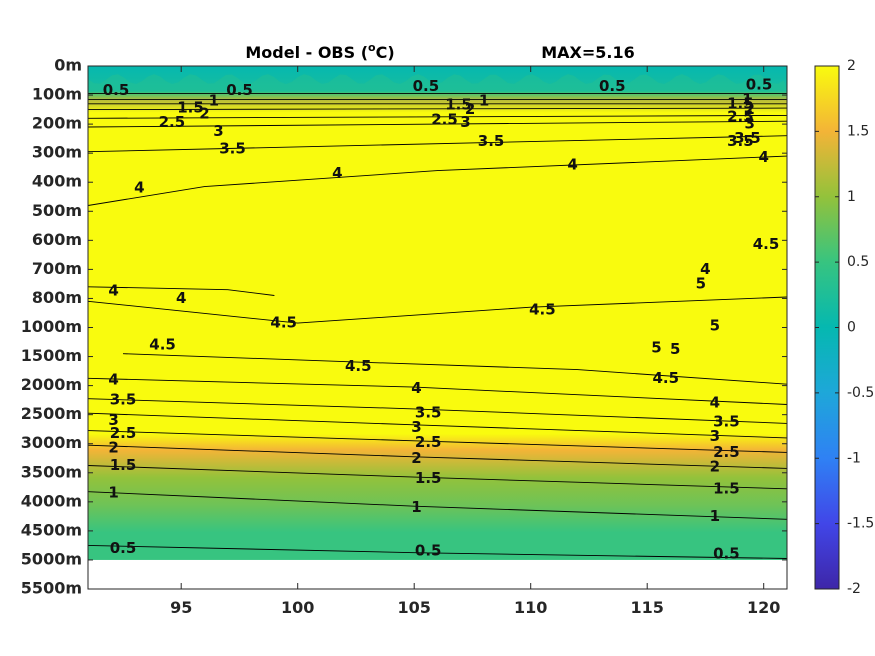 This screenshot has width=875, height=656. I want to click on y-tick-label: 5500m, so click(51, 588).